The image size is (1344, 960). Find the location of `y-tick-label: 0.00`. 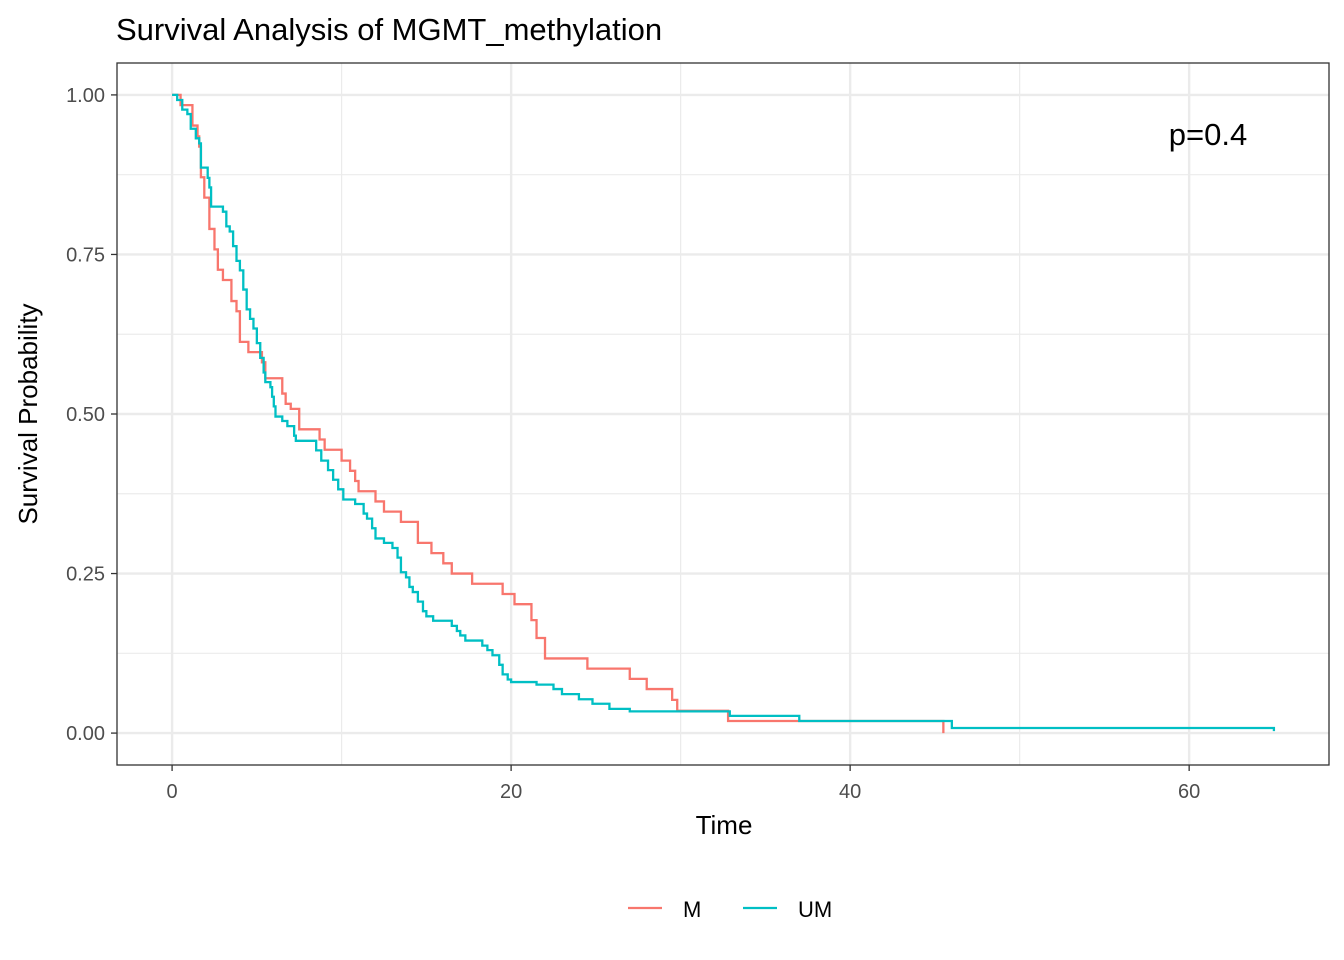

y-tick-label: 0.00 is located at coordinates (85, 734).